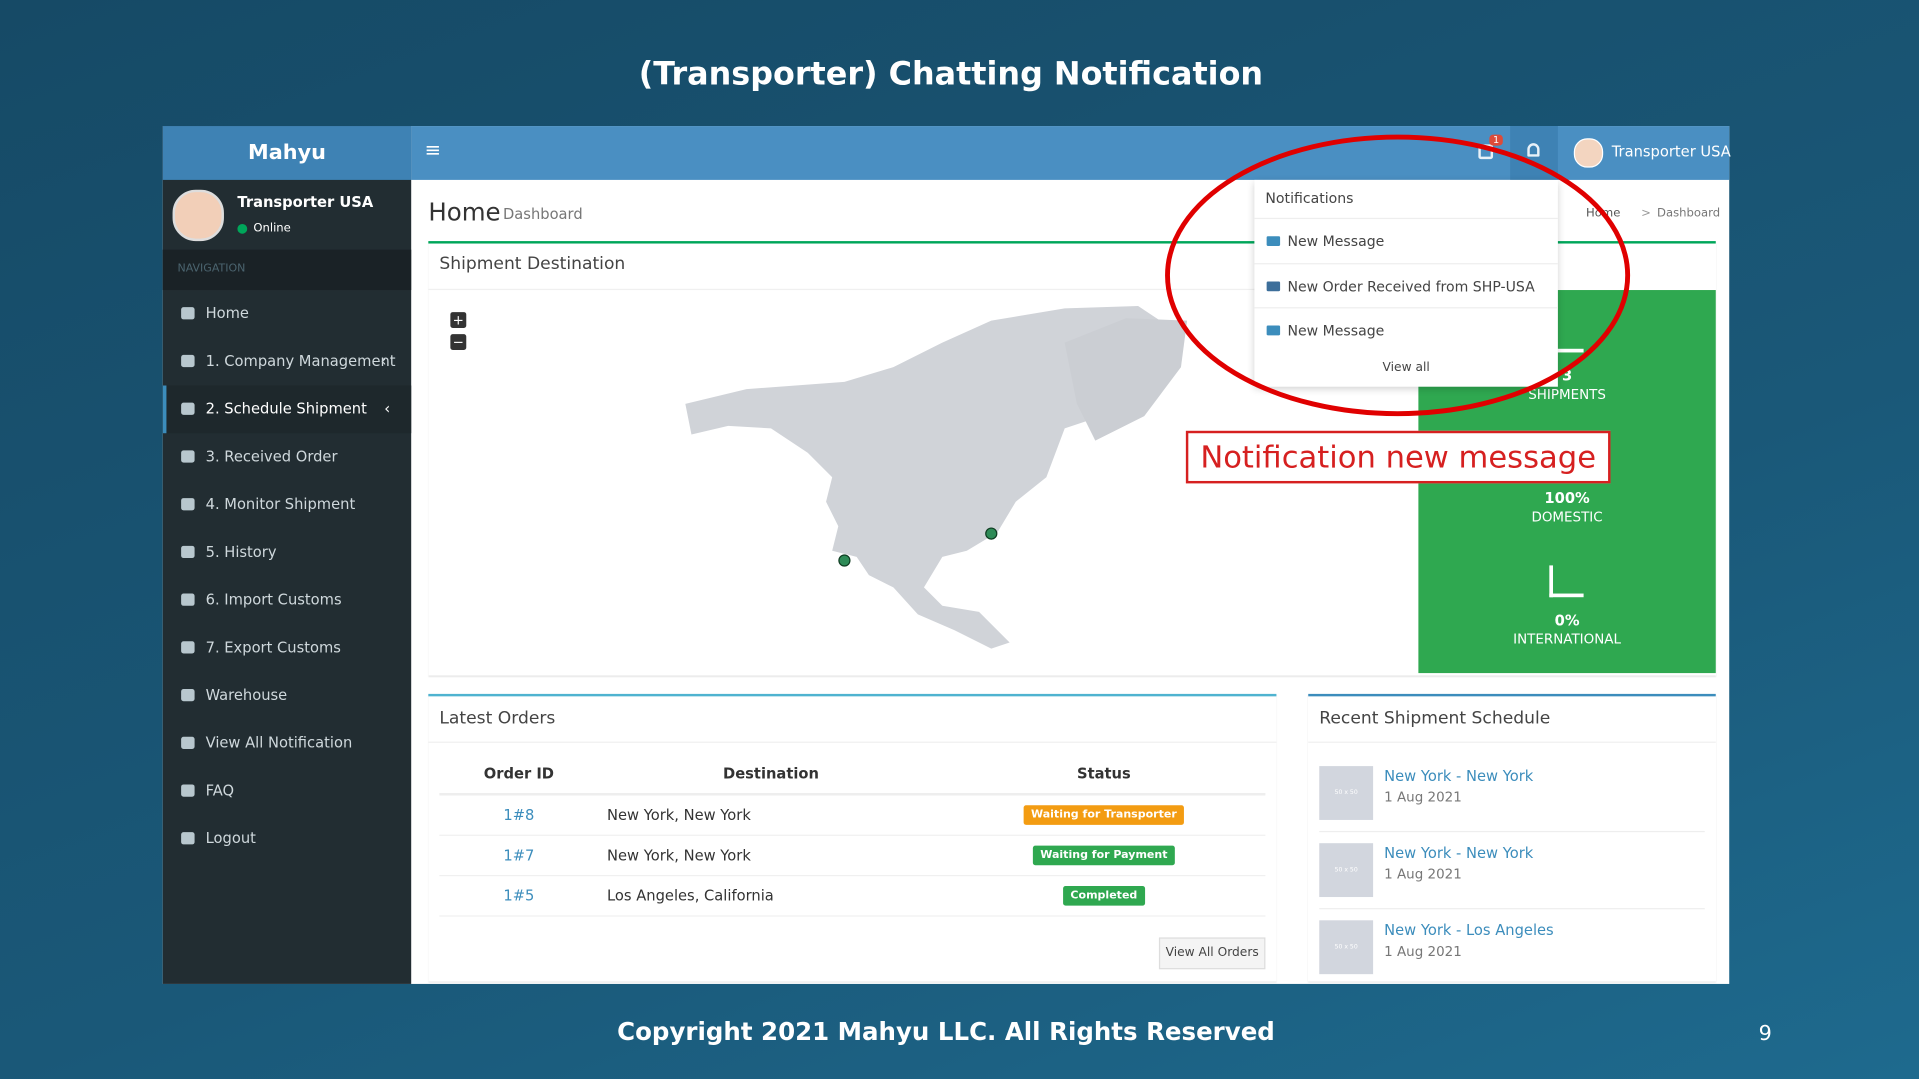 This screenshot has width=1919, height=1079. I want to click on stat-value: 100%, so click(1567, 498).